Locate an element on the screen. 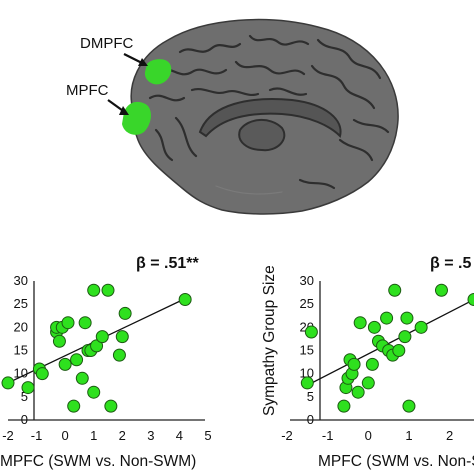 The width and height of the screenshot is (474, 474). thalamus is located at coordinates (262, 135).